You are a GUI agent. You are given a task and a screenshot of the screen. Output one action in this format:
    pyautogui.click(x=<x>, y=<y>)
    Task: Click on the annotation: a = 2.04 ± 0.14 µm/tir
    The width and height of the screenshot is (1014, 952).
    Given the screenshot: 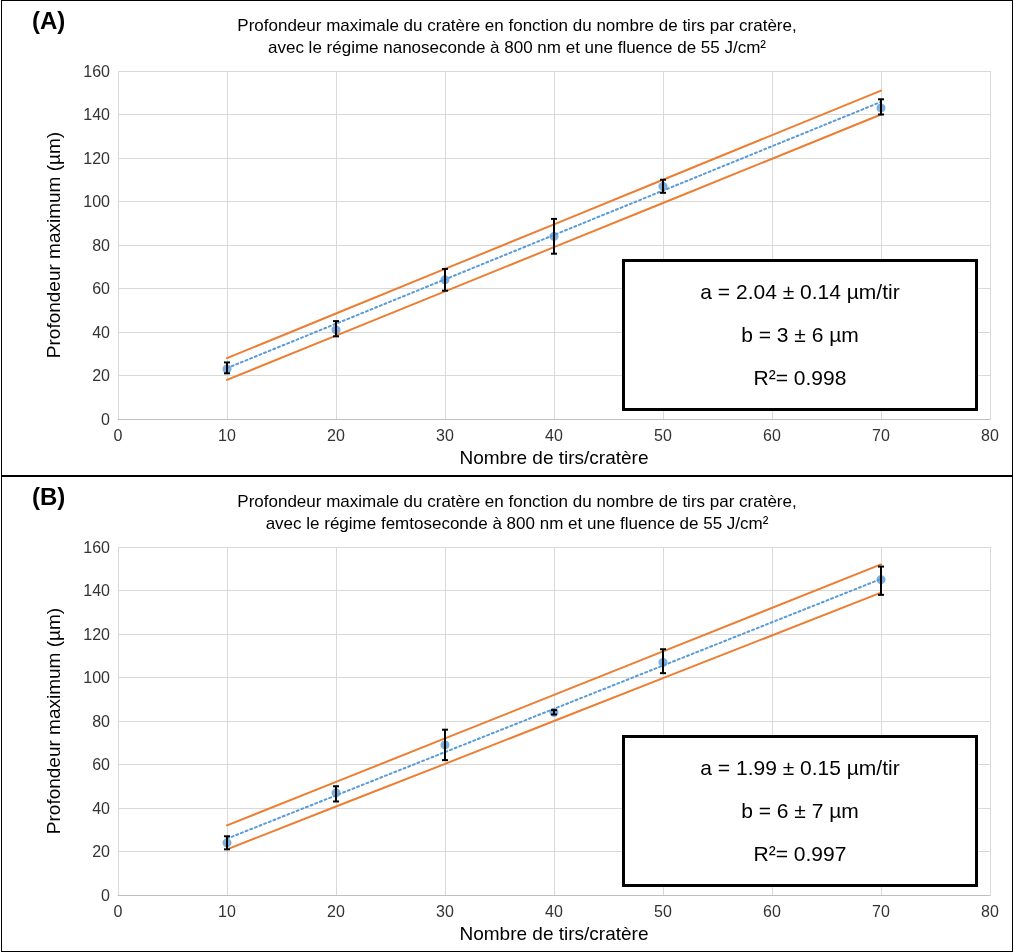 What is the action you would take?
    pyautogui.click(x=800, y=291)
    